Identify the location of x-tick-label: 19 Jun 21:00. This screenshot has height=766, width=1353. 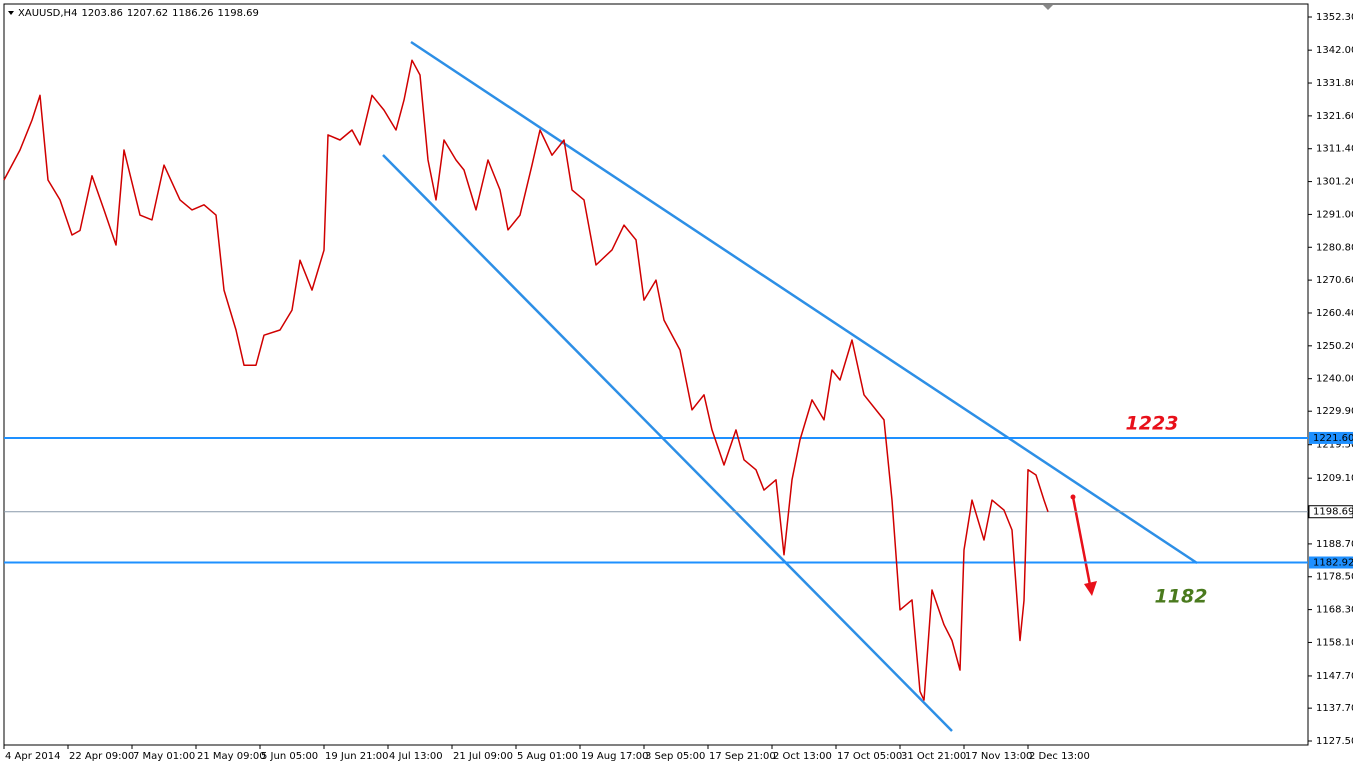
(357, 756).